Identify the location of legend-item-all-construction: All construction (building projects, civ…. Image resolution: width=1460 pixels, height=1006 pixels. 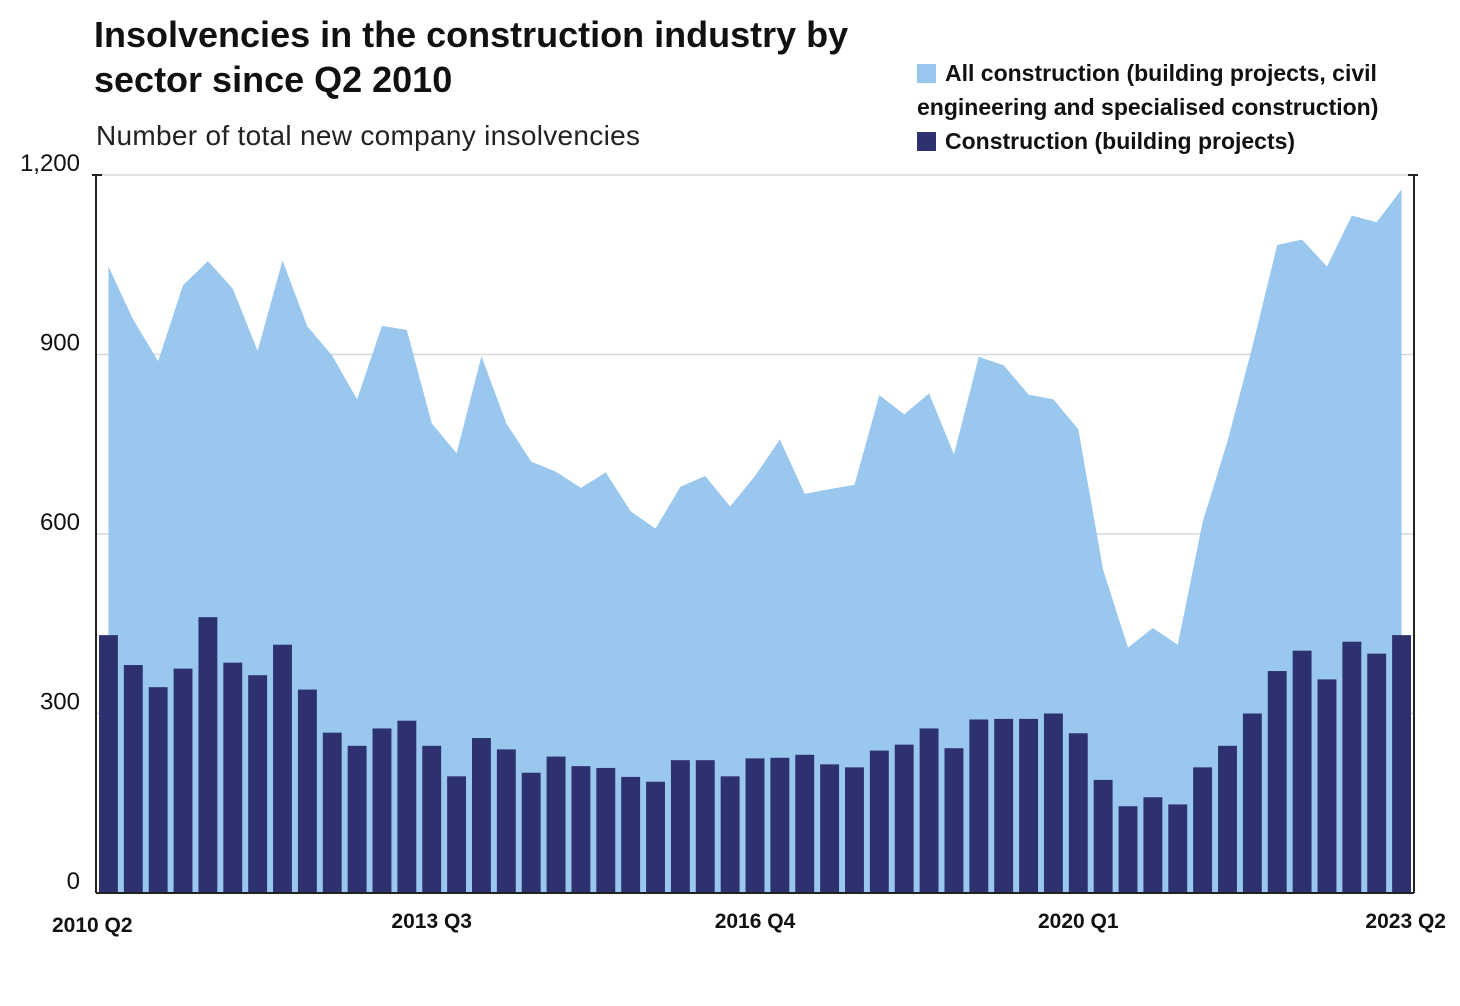
(1177, 90).